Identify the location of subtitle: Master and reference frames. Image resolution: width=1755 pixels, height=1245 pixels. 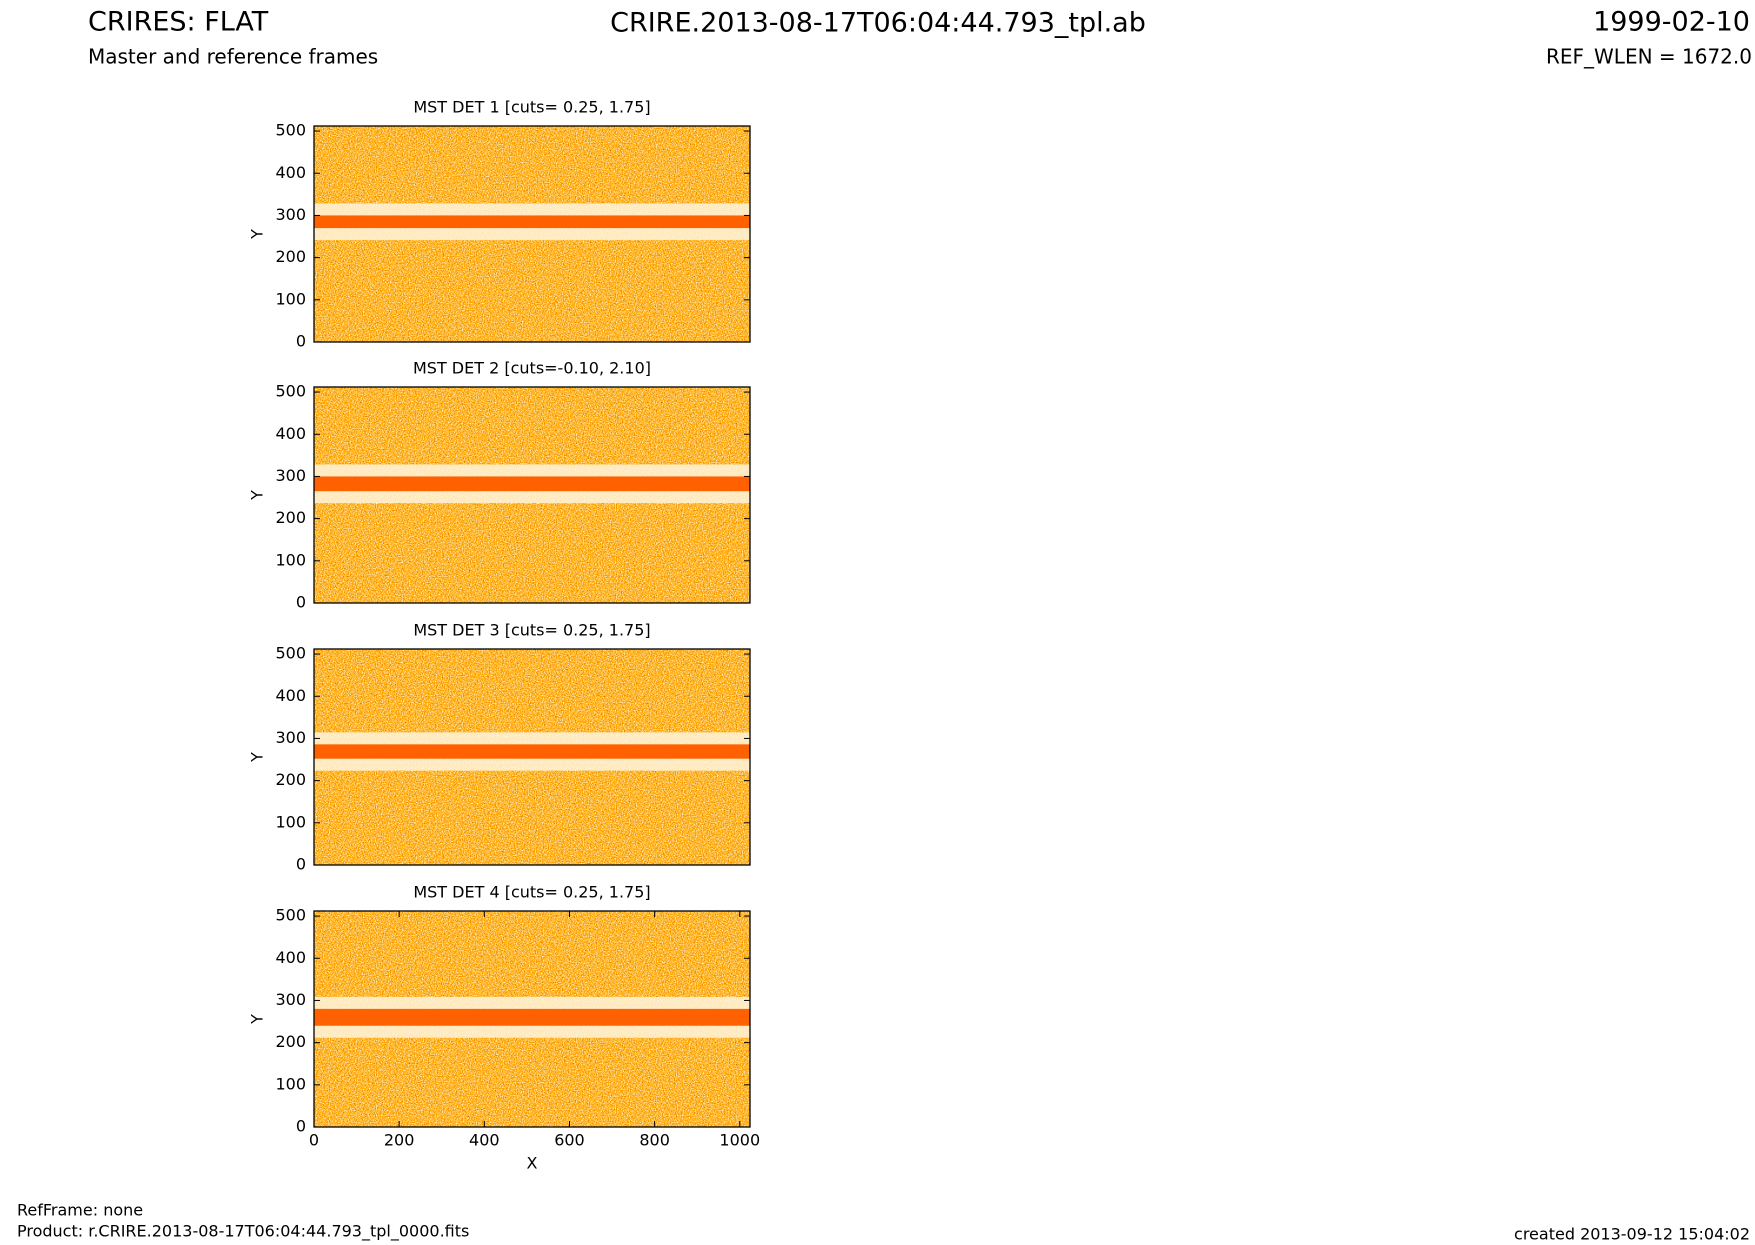
(233, 57).